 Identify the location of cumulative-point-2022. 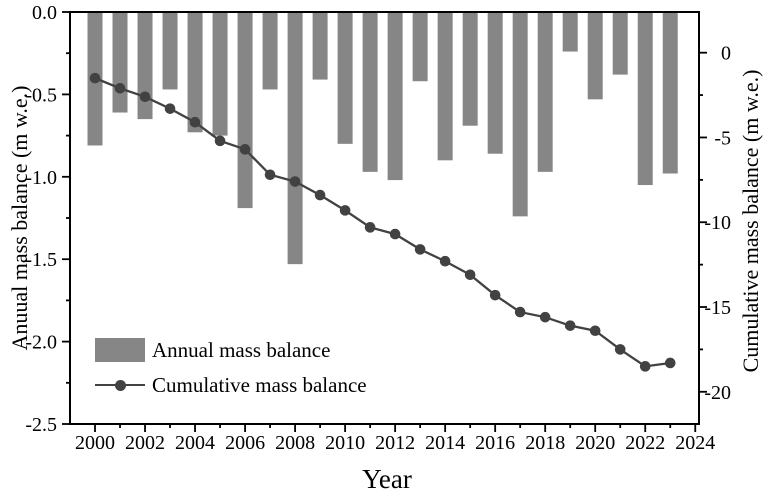
(645, 366).